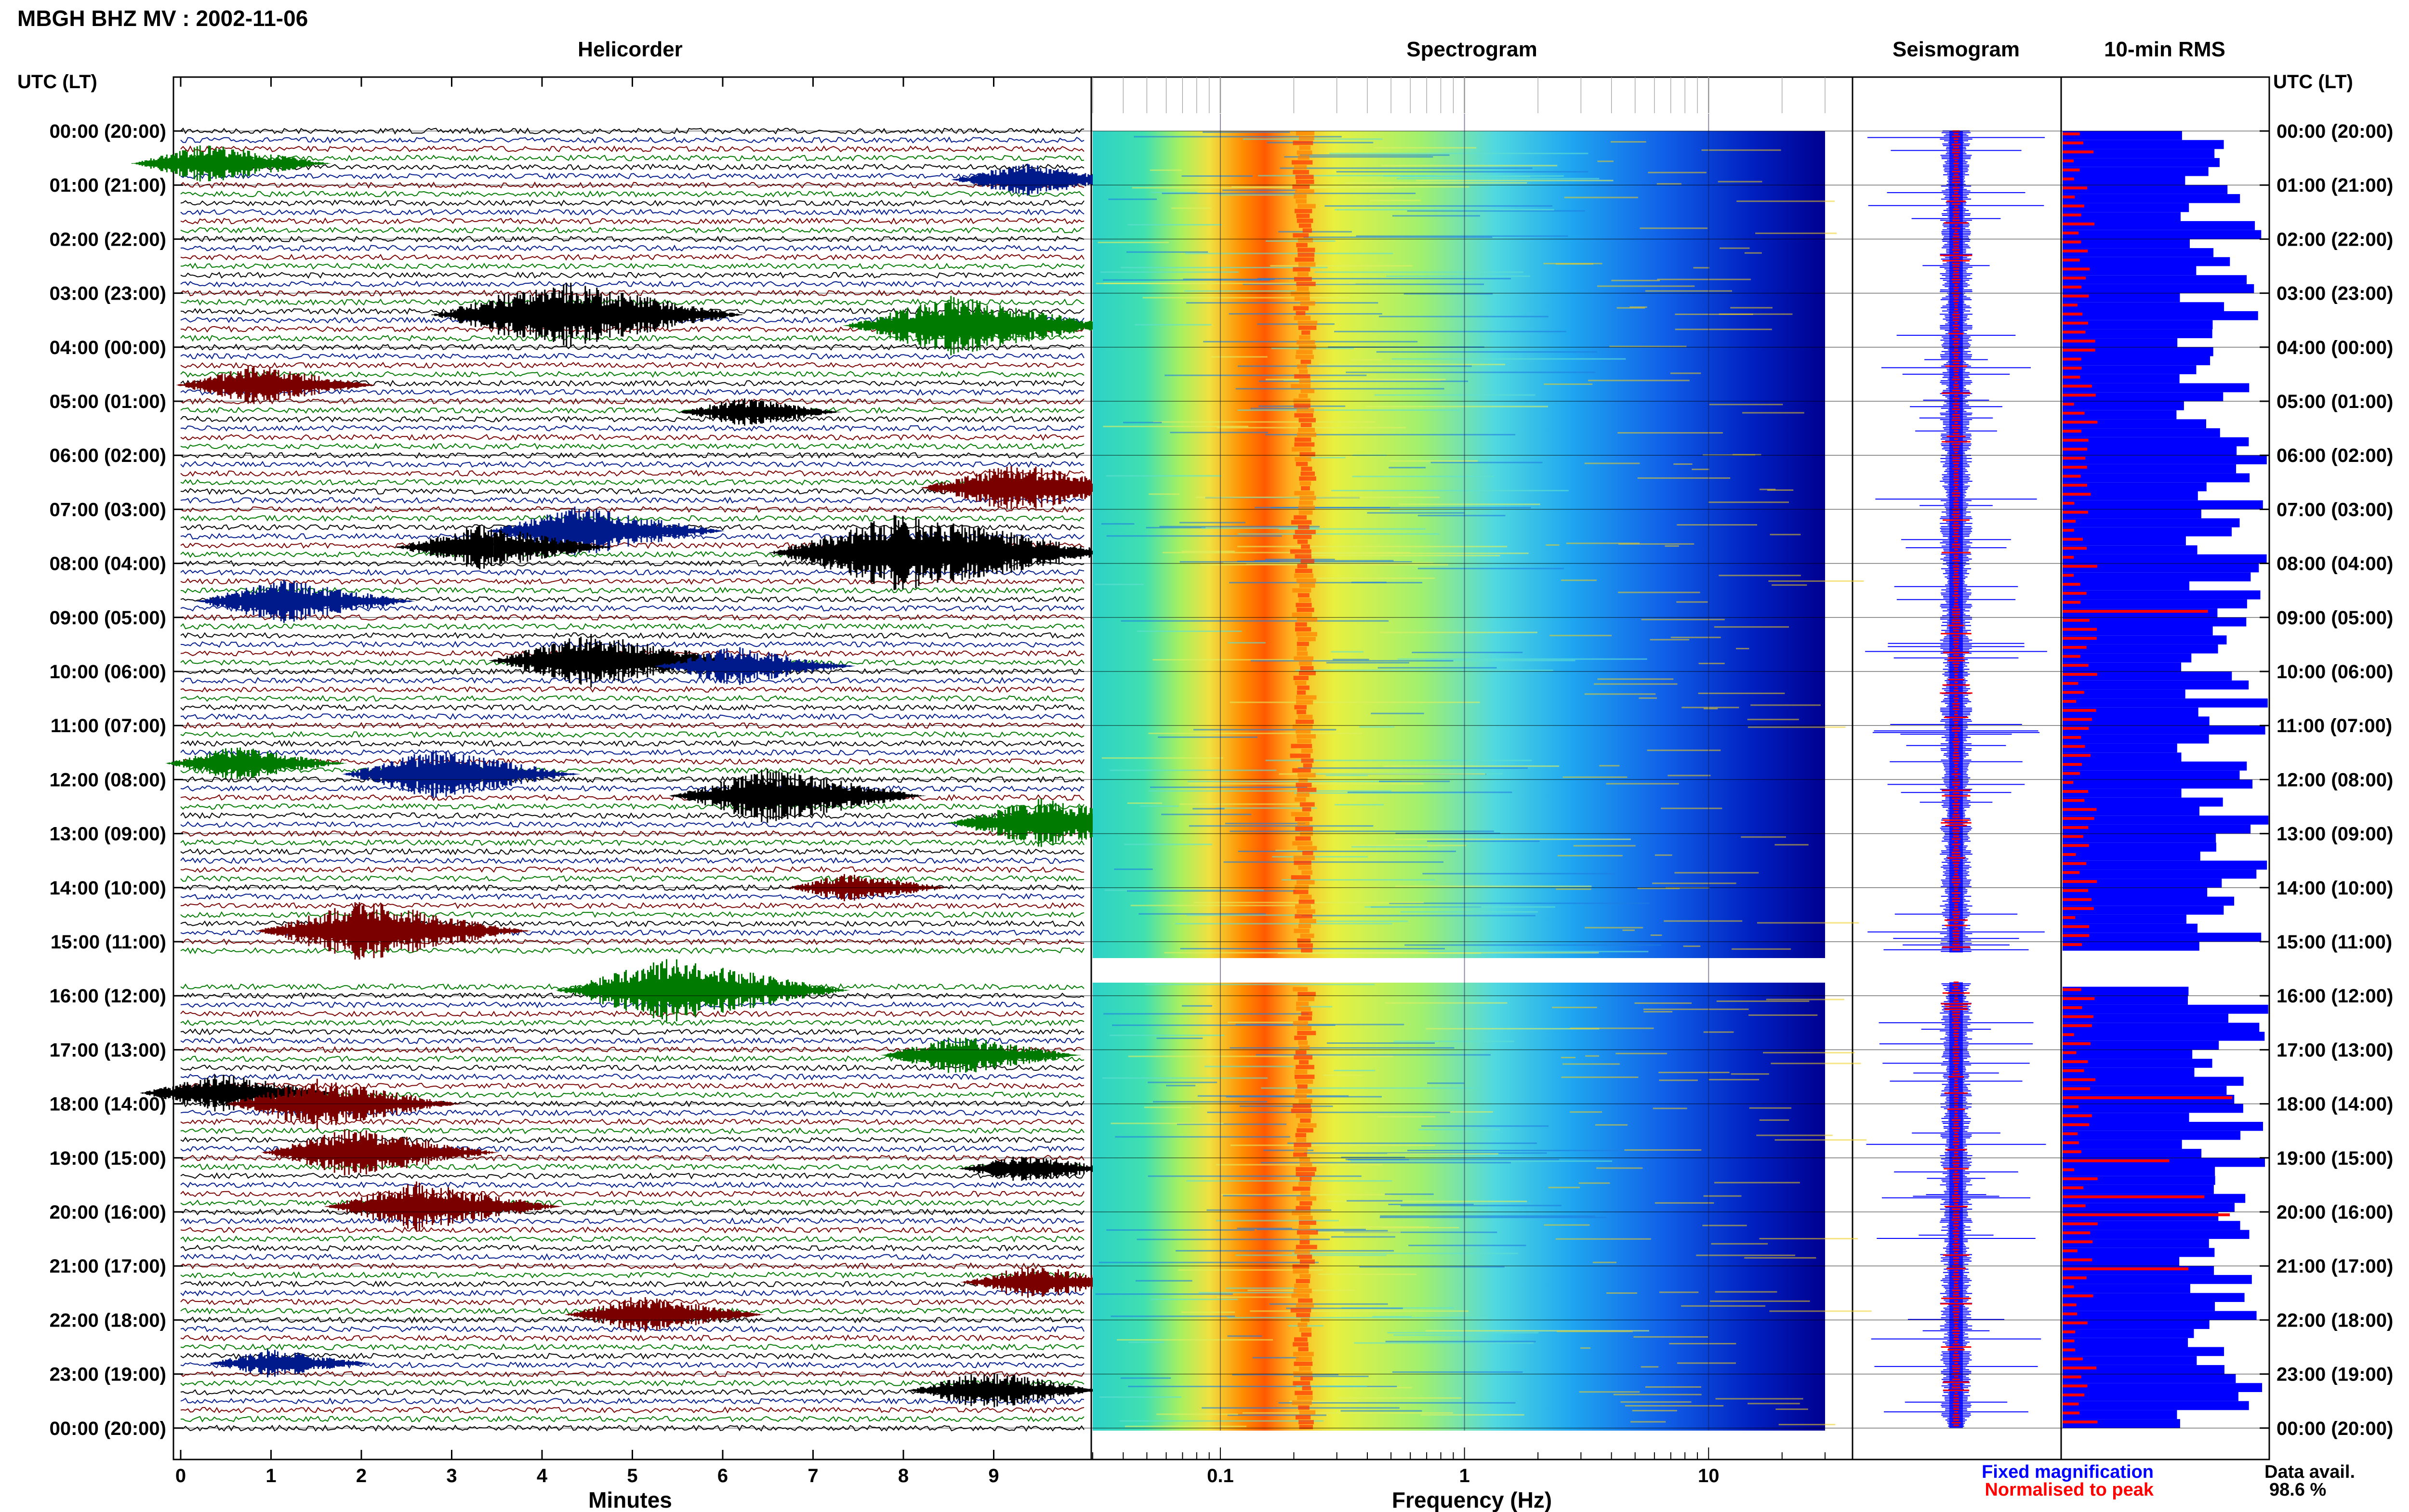 The image size is (2409, 1512). What do you see at coordinates (2335, 239) in the screenshot?
I see `hour-label-right: 02:00 (22:00)` at bounding box center [2335, 239].